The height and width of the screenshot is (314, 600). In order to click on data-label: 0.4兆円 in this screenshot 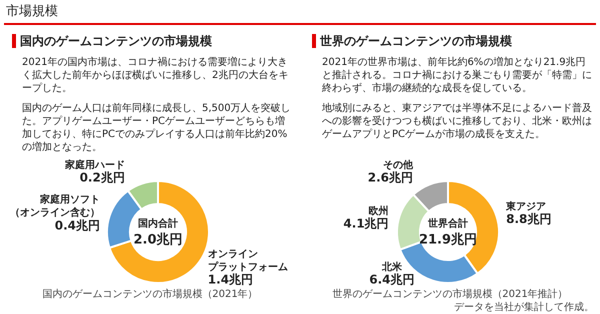, I will do `click(77, 225)`.